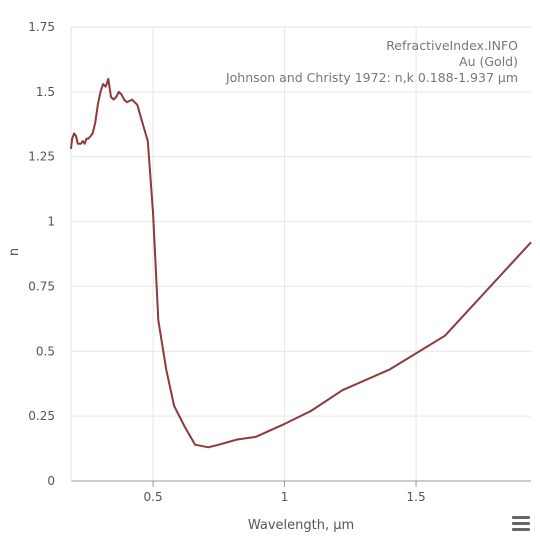 This screenshot has height=544, width=540. What do you see at coordinates (45, 92) in the screenshot?
I see `y-tick-label: 1.5` at bounding box center [45, 92].